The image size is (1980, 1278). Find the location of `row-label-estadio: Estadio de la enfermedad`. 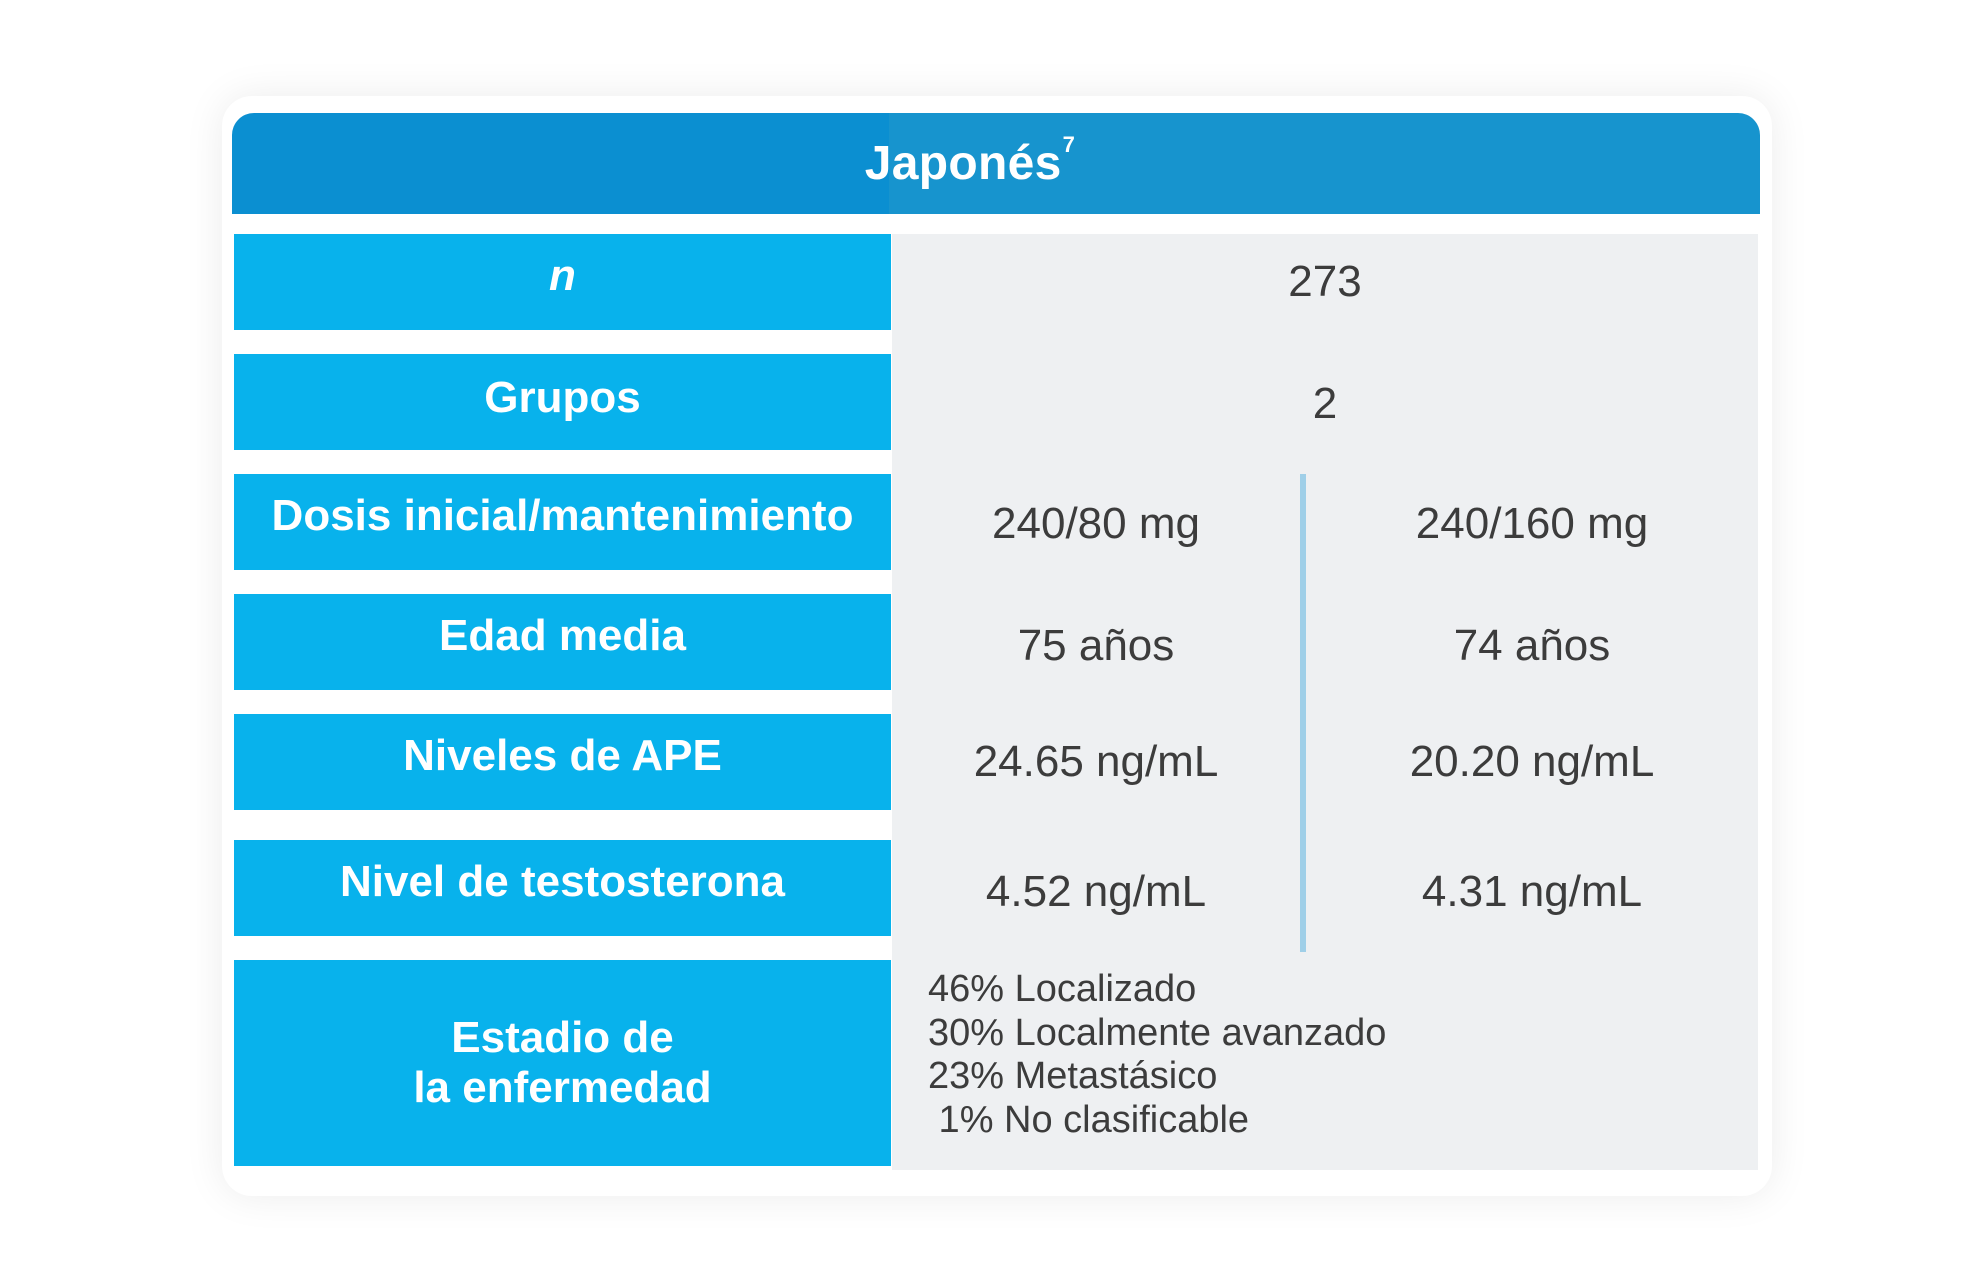

row-label-estadio: Estadio de la enfermedad is located at coordinates (562, 1063).